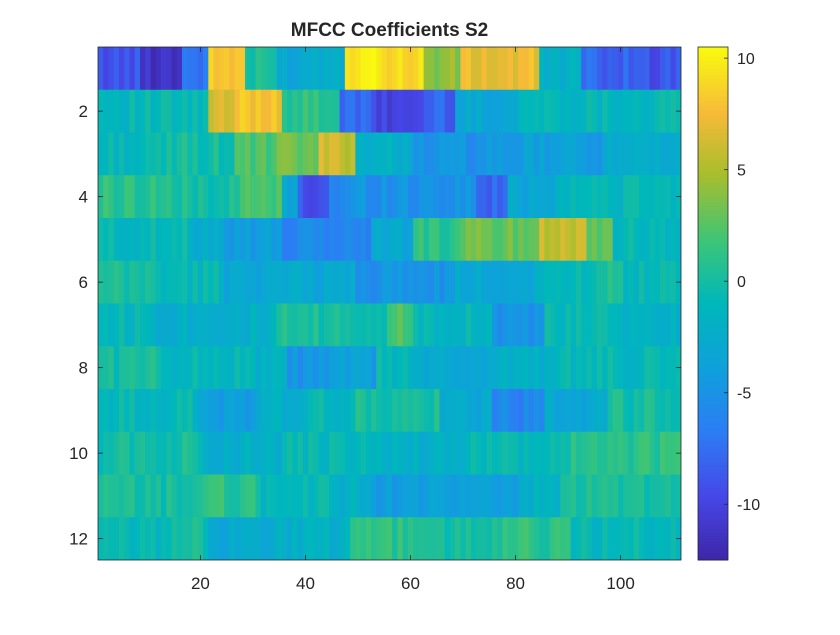  I want to click on x-tick-label: 100, so click(620, 583).